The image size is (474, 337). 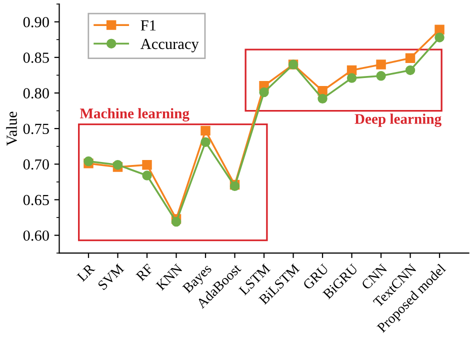 I want to click on y-tick-label: 0.90, so click(x=36, y=22).